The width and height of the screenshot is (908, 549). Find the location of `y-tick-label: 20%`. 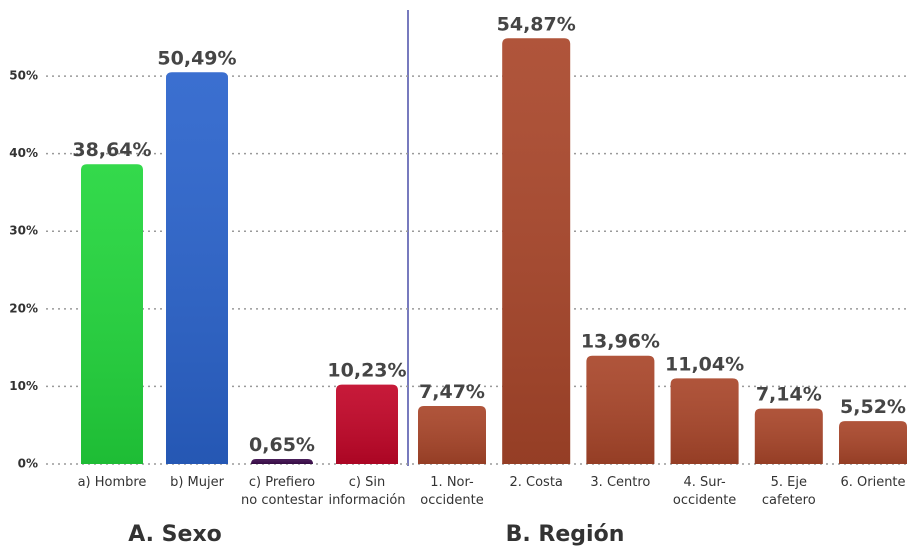

y-tick-label: 20% is located at coordinates (23, 308).